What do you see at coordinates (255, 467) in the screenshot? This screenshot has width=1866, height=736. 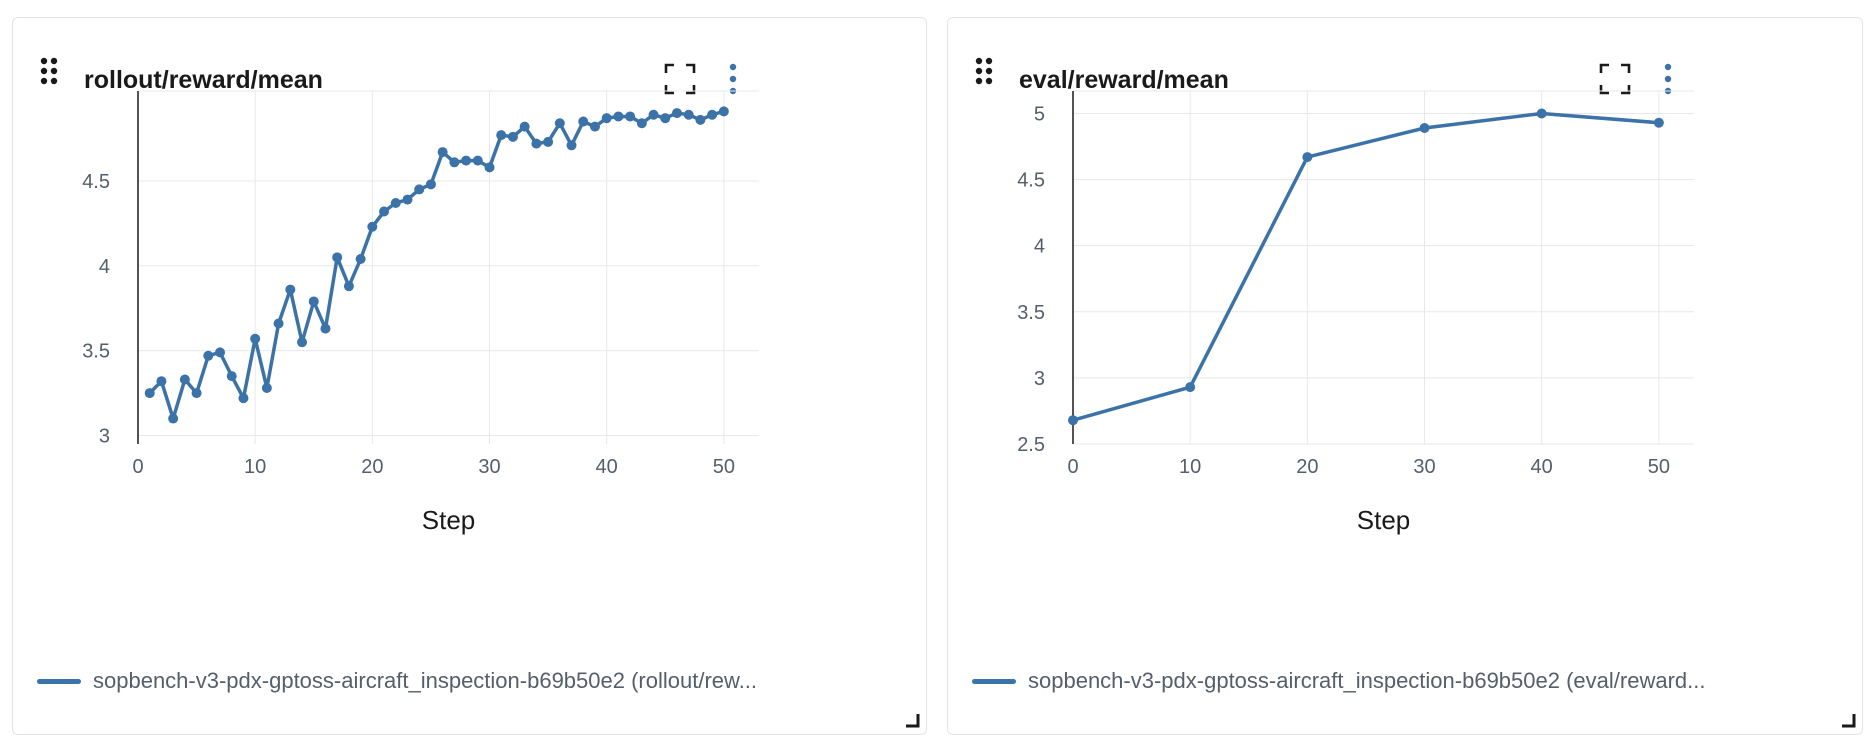 I see `x-tick-label: 10` at bounding box center [255, 467].